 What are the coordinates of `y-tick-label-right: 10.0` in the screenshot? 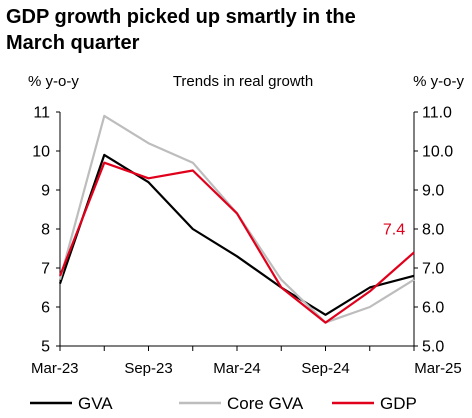 It's located at (437, 152).